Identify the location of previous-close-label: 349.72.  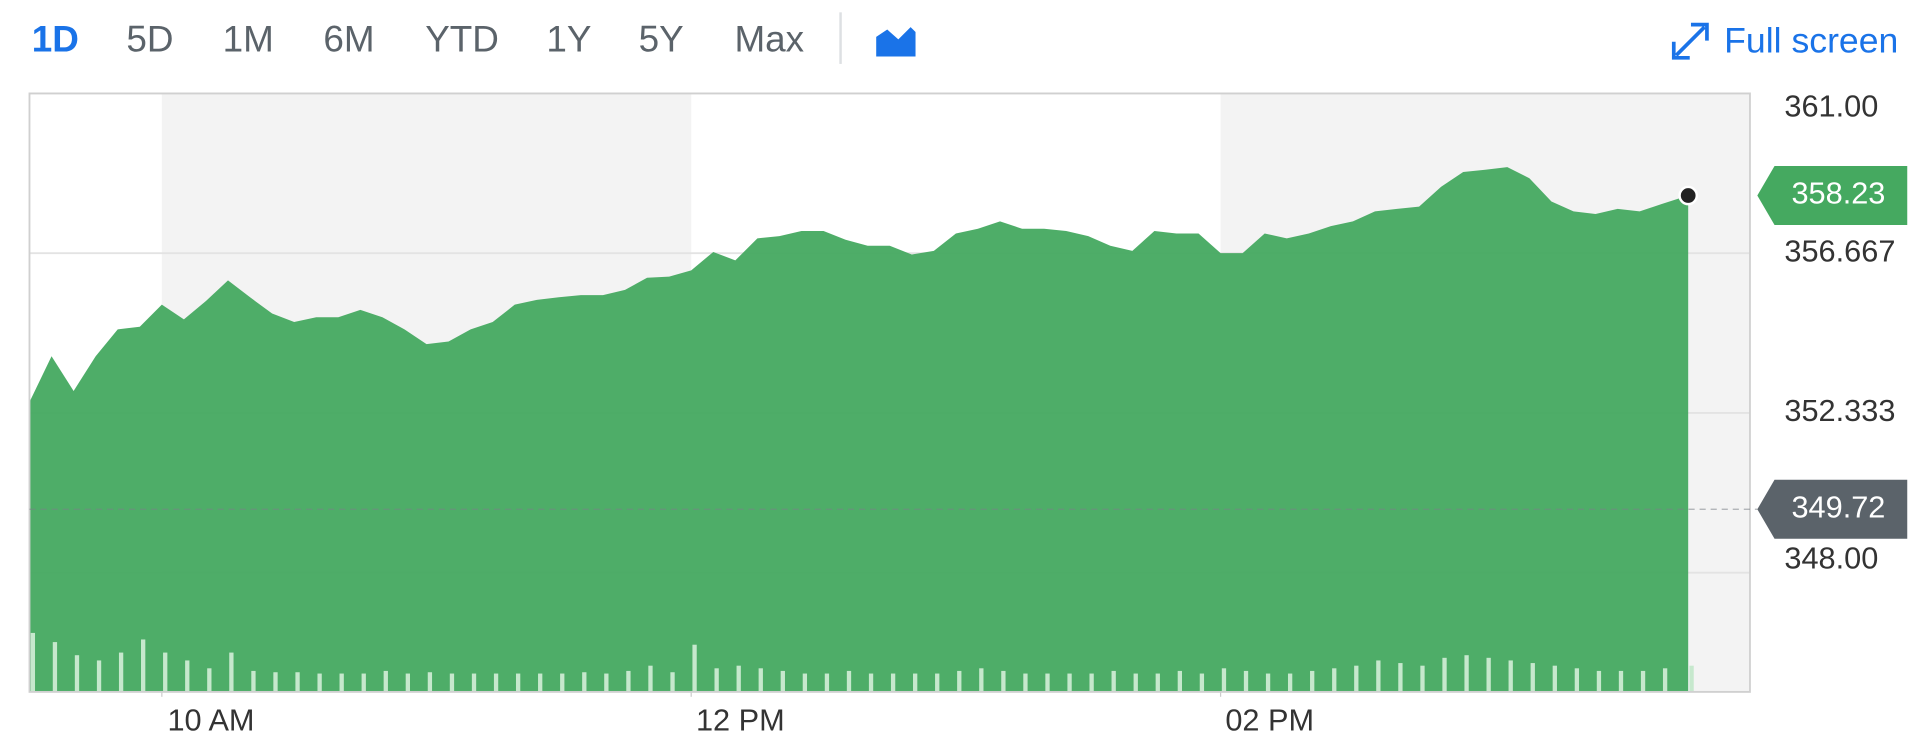
(1838, 506).